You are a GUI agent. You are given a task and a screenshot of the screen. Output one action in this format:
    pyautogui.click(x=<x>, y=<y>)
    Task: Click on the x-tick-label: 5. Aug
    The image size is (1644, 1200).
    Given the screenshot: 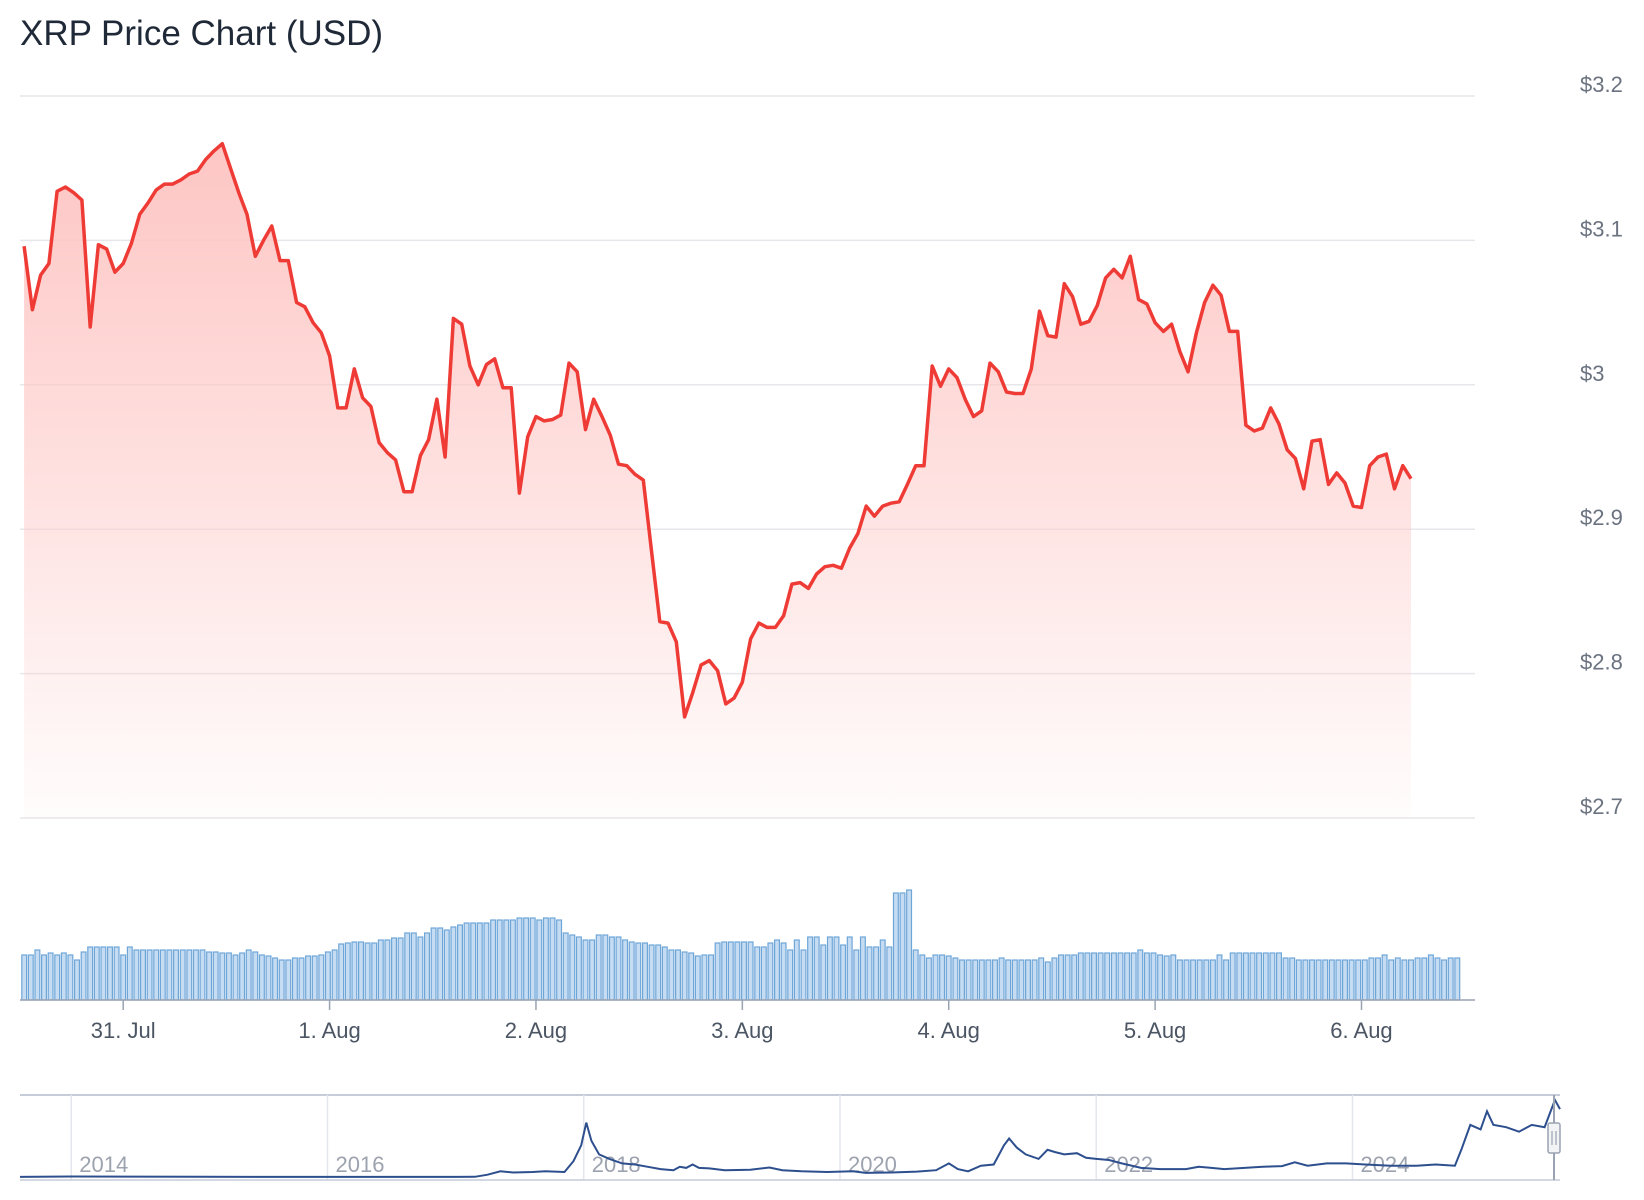 What is the action you would take?
    pyautogui.click(x=1155, y=1030)
    